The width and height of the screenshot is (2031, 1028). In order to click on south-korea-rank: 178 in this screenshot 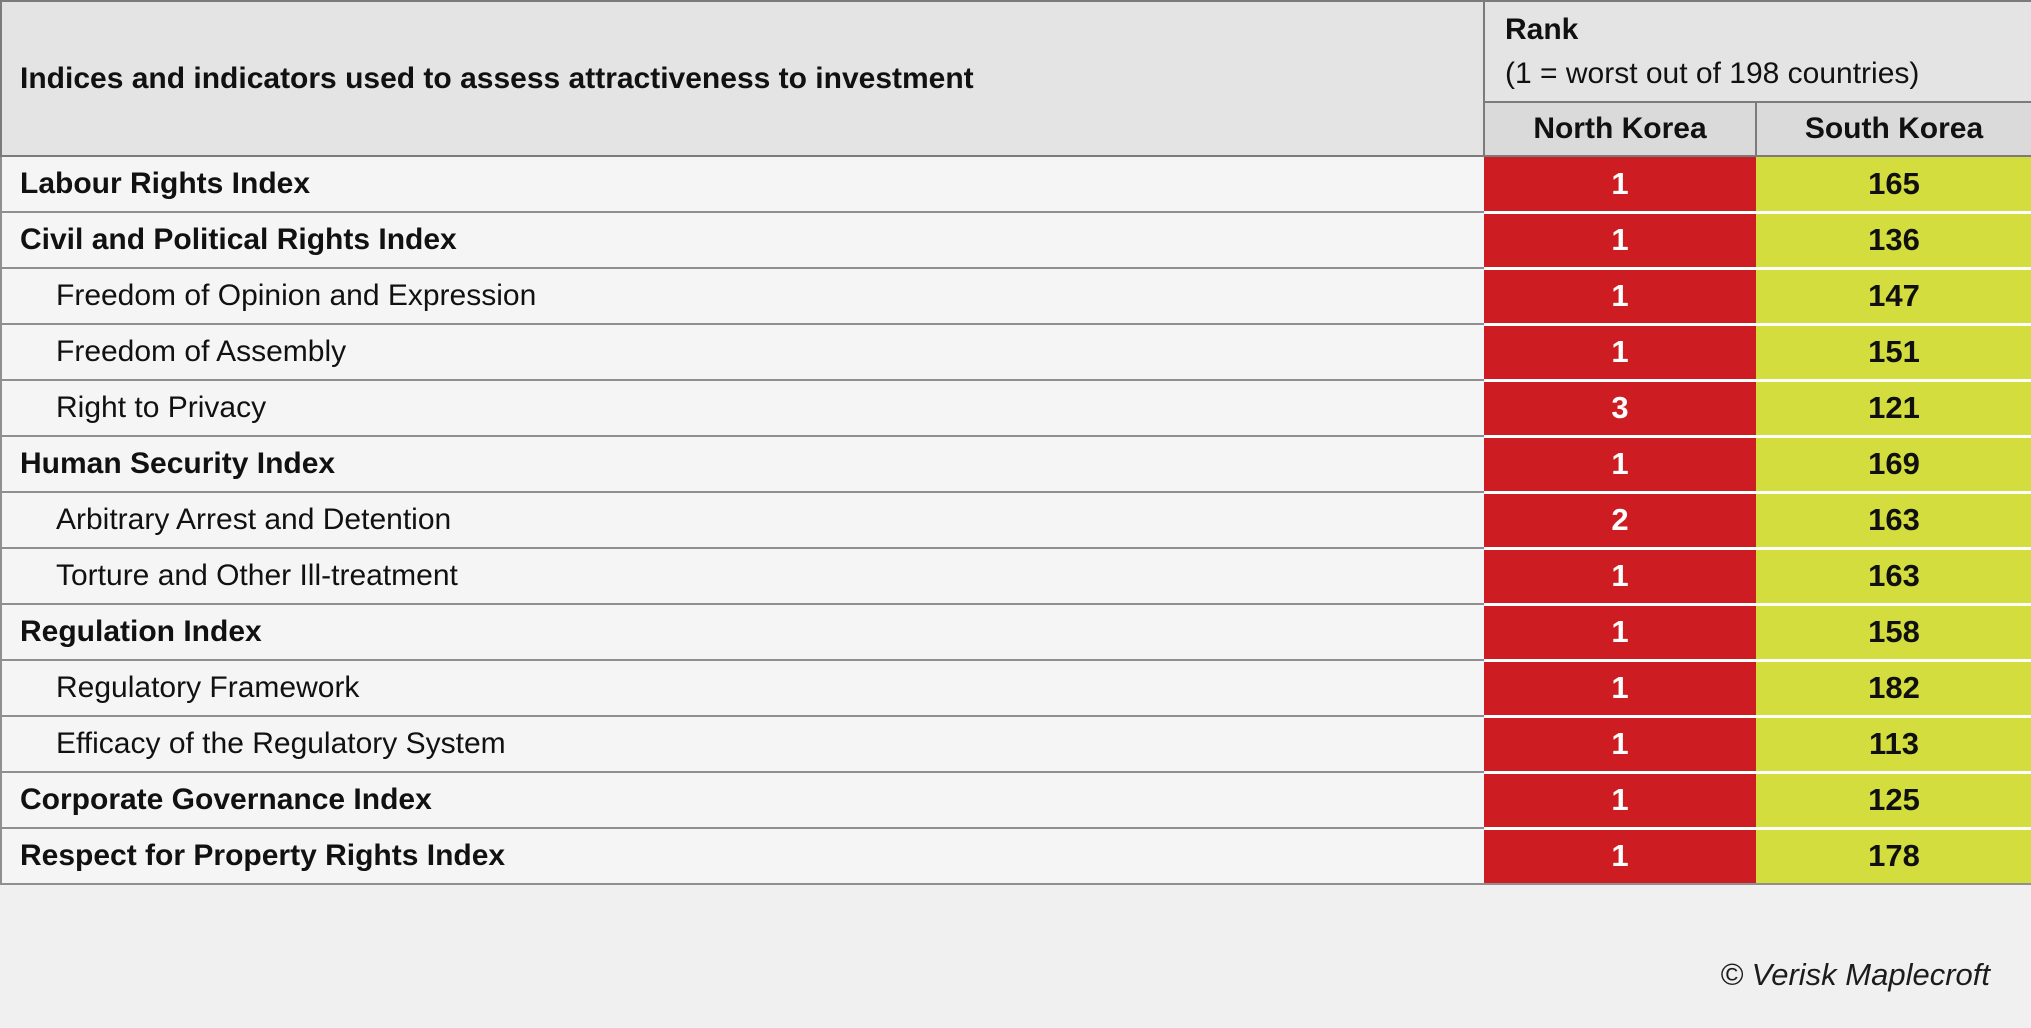, I will do `click(1893, 856)`.